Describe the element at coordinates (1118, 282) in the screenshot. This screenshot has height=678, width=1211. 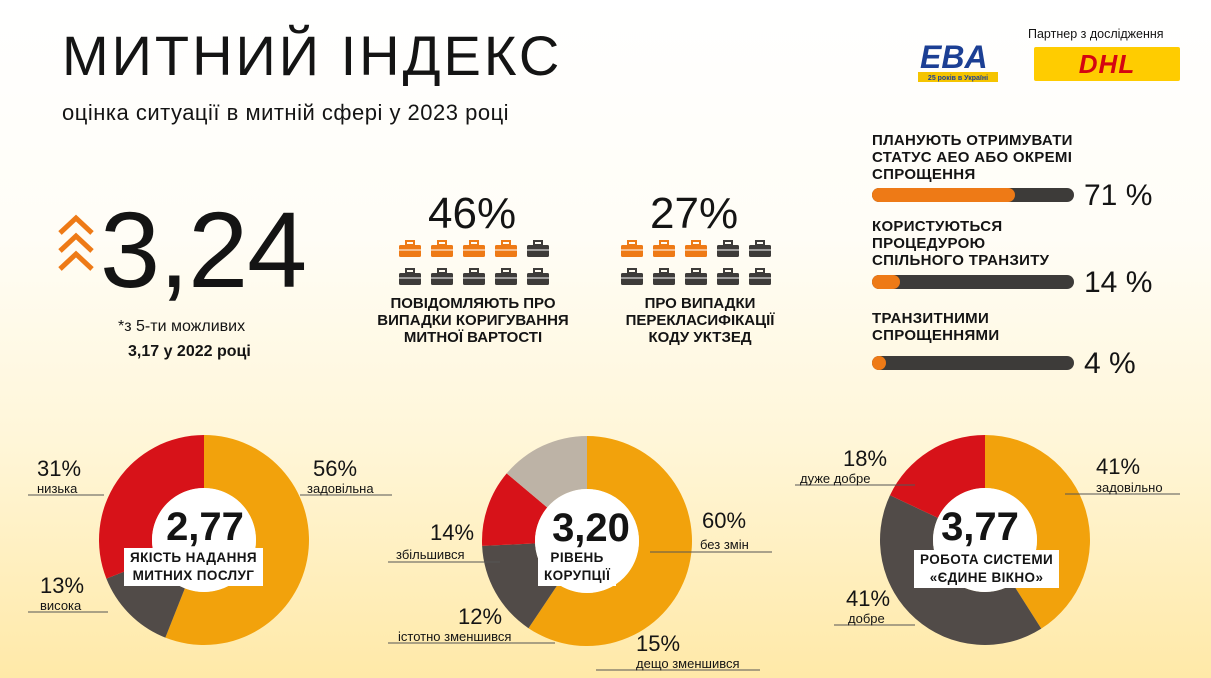
I see `bar-percent: 14 %` at that location.